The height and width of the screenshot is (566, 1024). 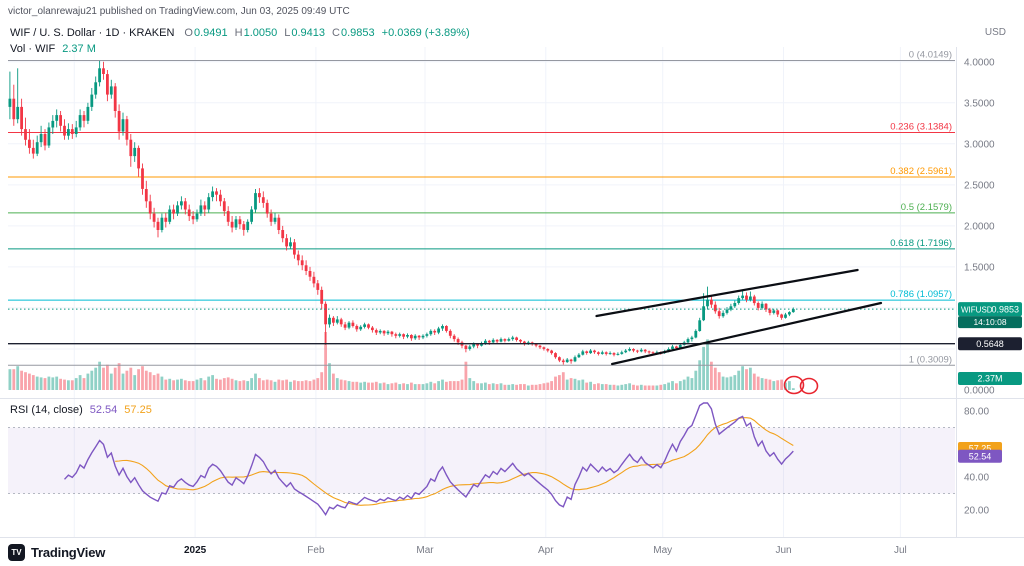 I want to click on svg-text: 57.25, so click(x=980, y=449).